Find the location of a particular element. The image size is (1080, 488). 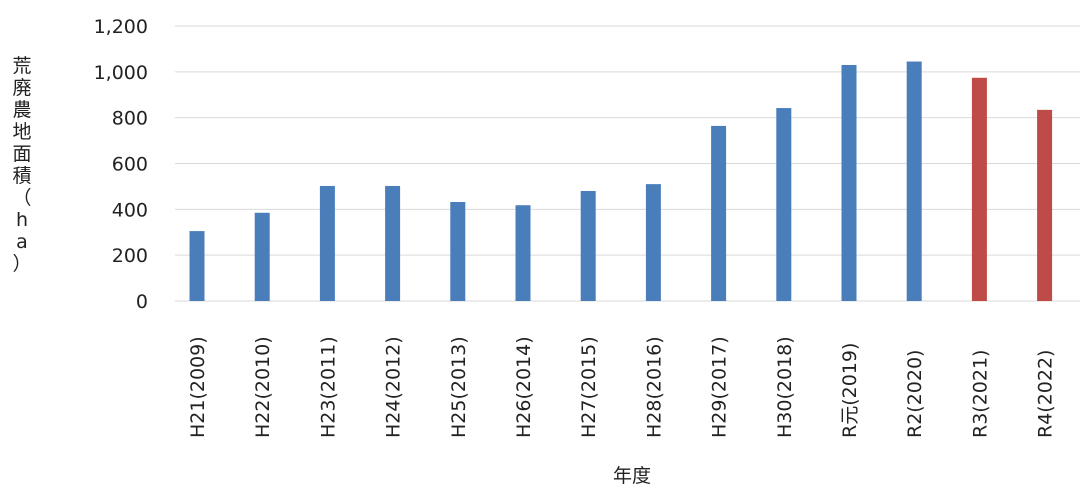

x-tick-label: H28(2016) is located at coordinates (654, 387).